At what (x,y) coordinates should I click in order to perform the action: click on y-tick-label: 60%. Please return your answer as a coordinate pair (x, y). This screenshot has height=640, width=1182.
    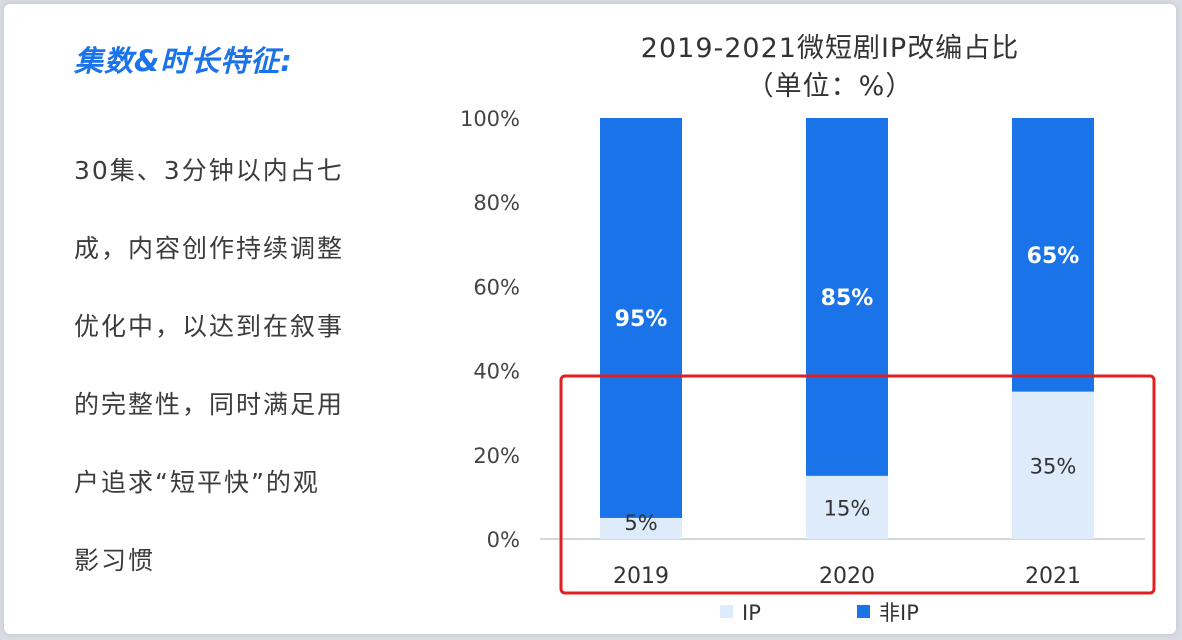
    Looking at the image, I should click on (496, 287).